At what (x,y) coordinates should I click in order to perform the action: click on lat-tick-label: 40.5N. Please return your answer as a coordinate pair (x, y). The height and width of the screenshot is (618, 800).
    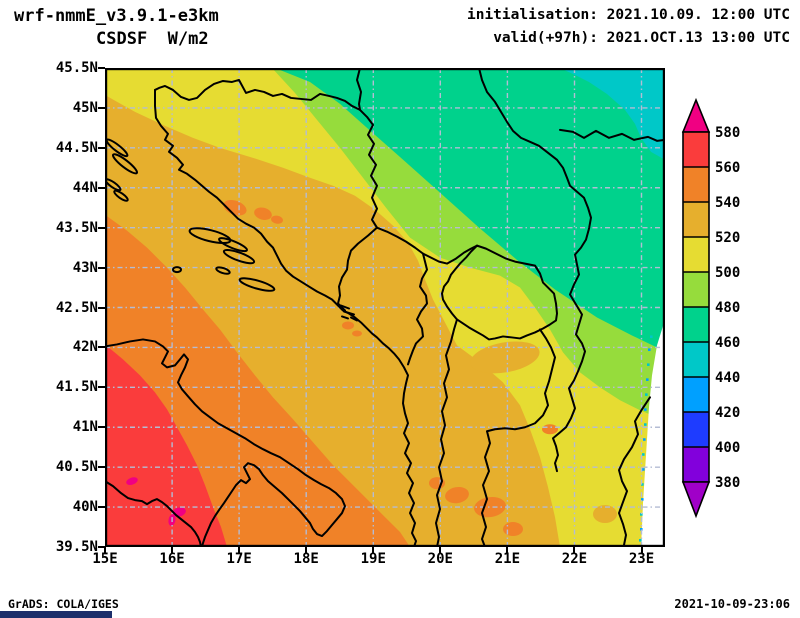
    Looking at the image, I should click on (76, 467).